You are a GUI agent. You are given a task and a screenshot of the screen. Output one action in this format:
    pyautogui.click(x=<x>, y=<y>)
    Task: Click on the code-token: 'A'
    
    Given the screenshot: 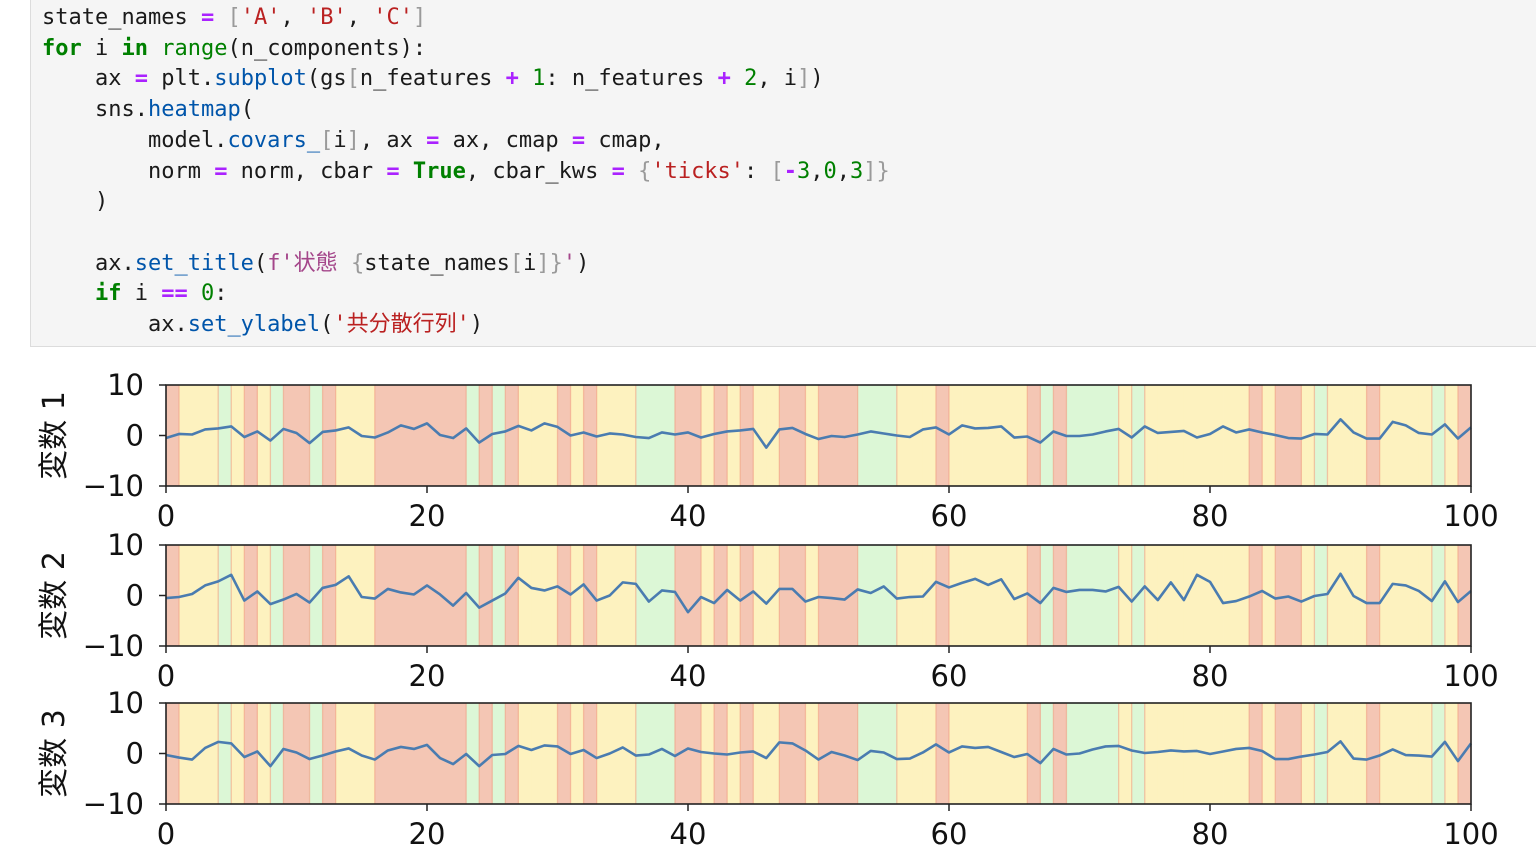 What is the action you would take?
    pyautogui.click(x=260, y=17)
    